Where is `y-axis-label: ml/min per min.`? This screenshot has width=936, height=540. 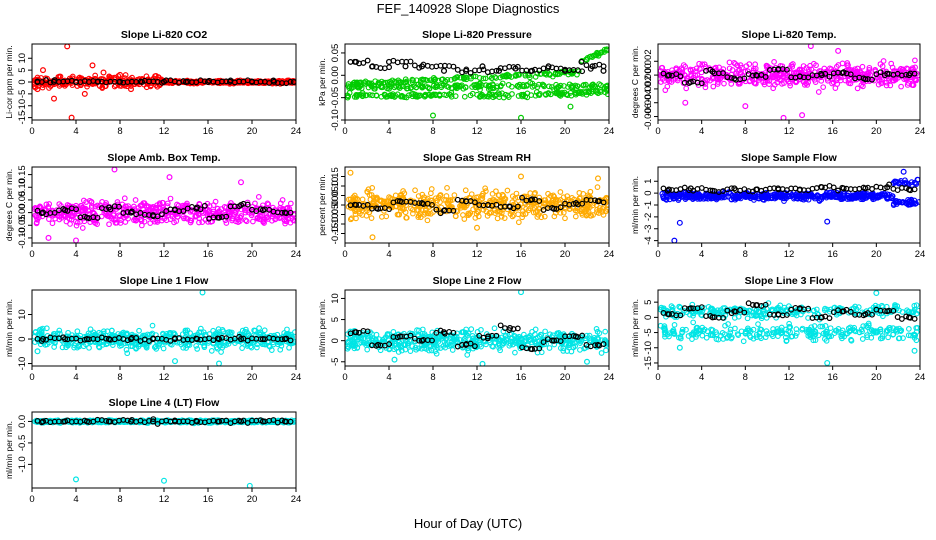
y-axis-label: ml/min per min. is located at coordinates (635, 205).